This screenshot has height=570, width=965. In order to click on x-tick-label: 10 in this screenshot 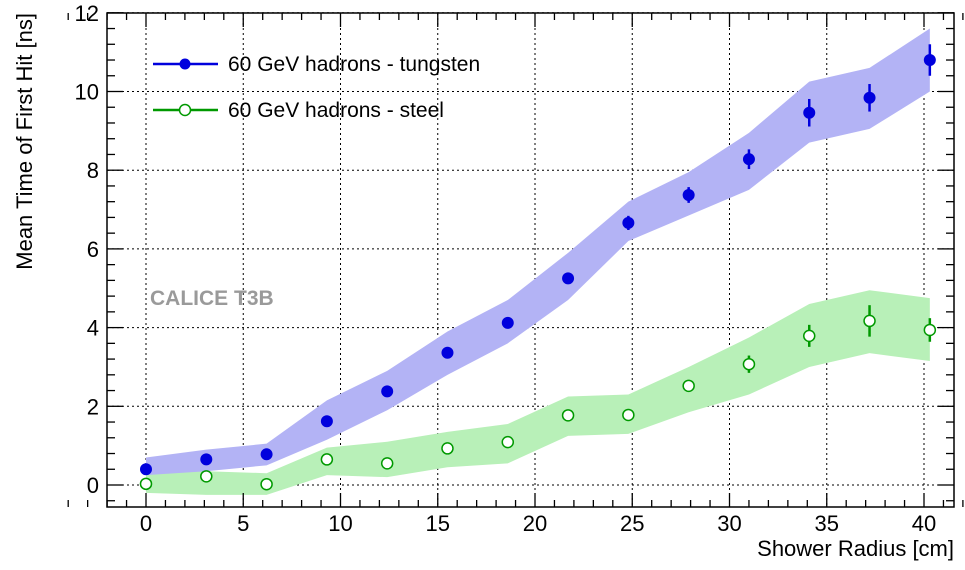, I will do `click(340, 523)`.